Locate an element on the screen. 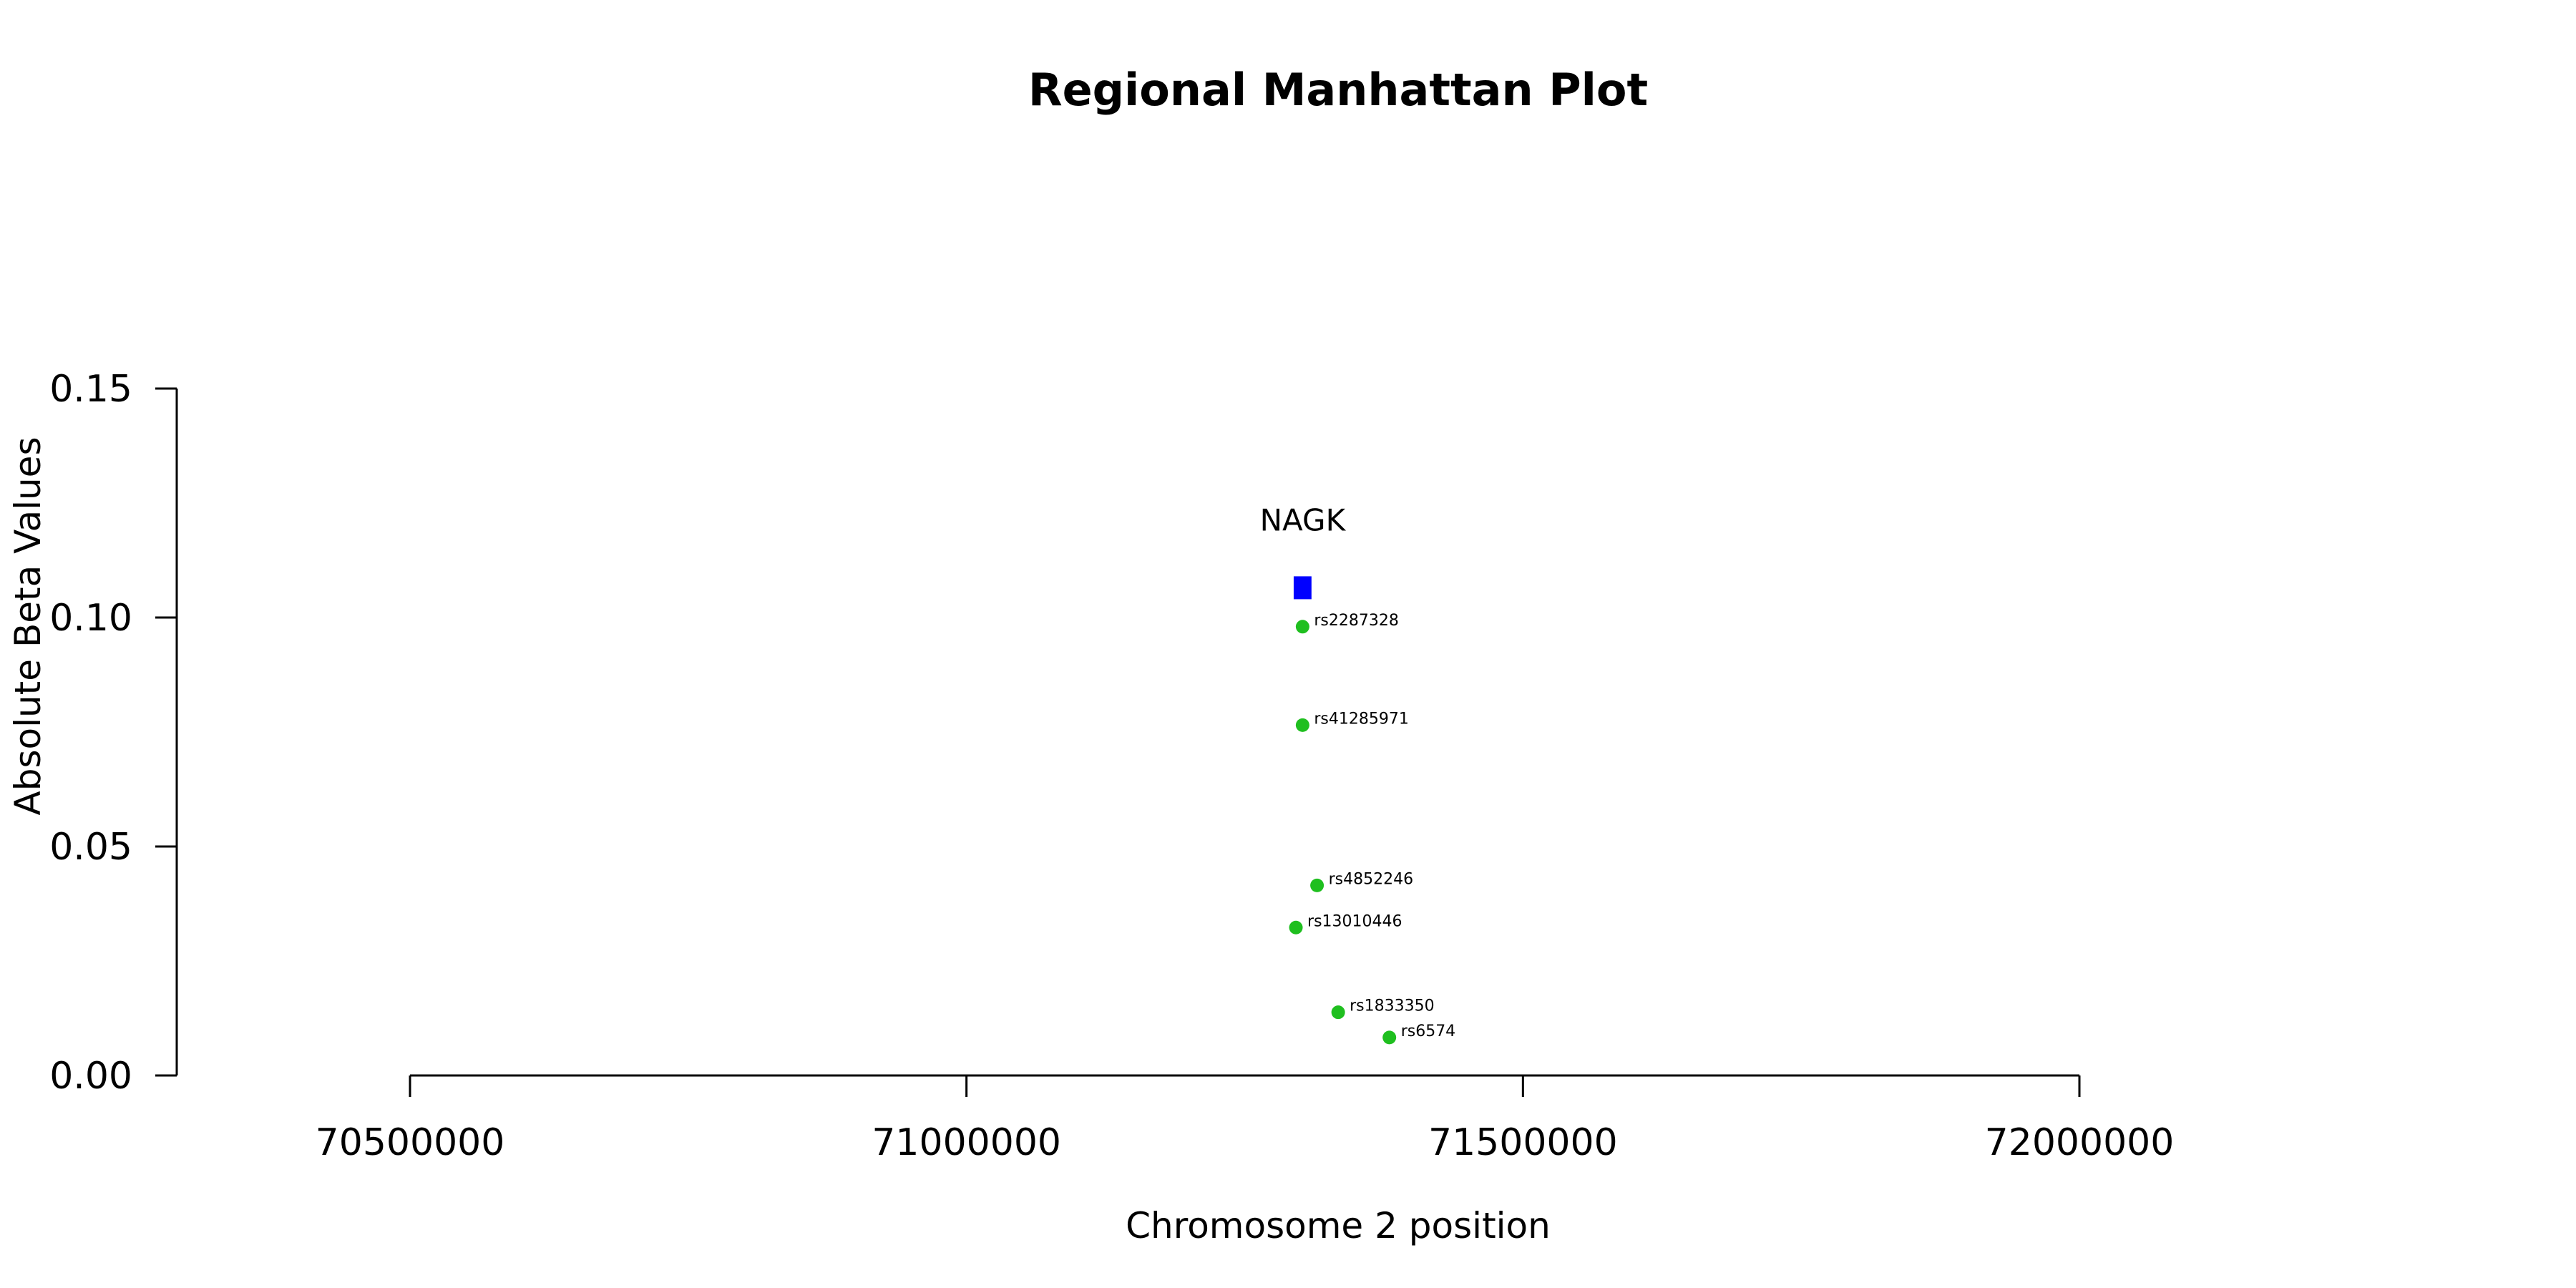  snp-label: rs1833350 is located at coordinates (1392, 1006).